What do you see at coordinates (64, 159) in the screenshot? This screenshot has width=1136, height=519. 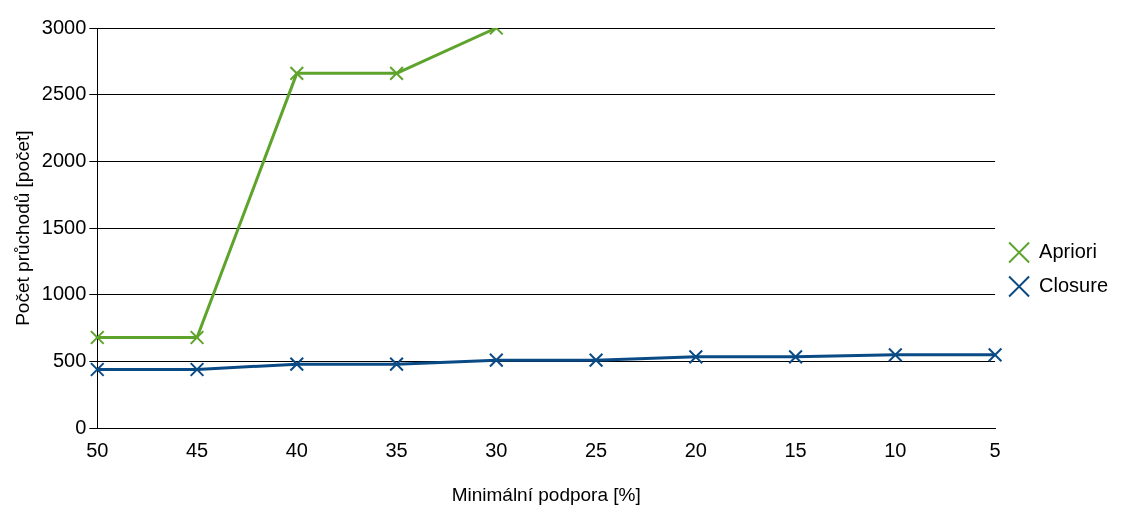 I see `y-tick-label: 2000` at bounding box center [64, 159].